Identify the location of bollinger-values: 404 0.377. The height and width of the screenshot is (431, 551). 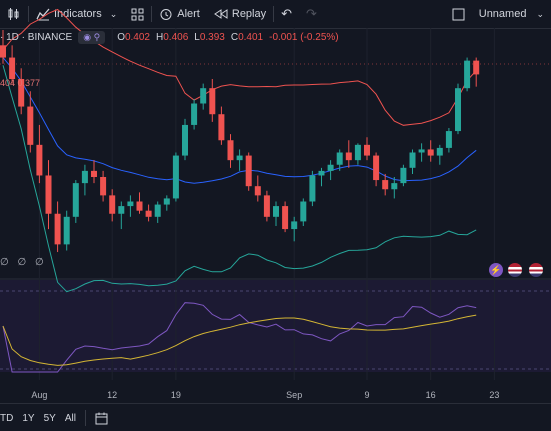
(20, 83).